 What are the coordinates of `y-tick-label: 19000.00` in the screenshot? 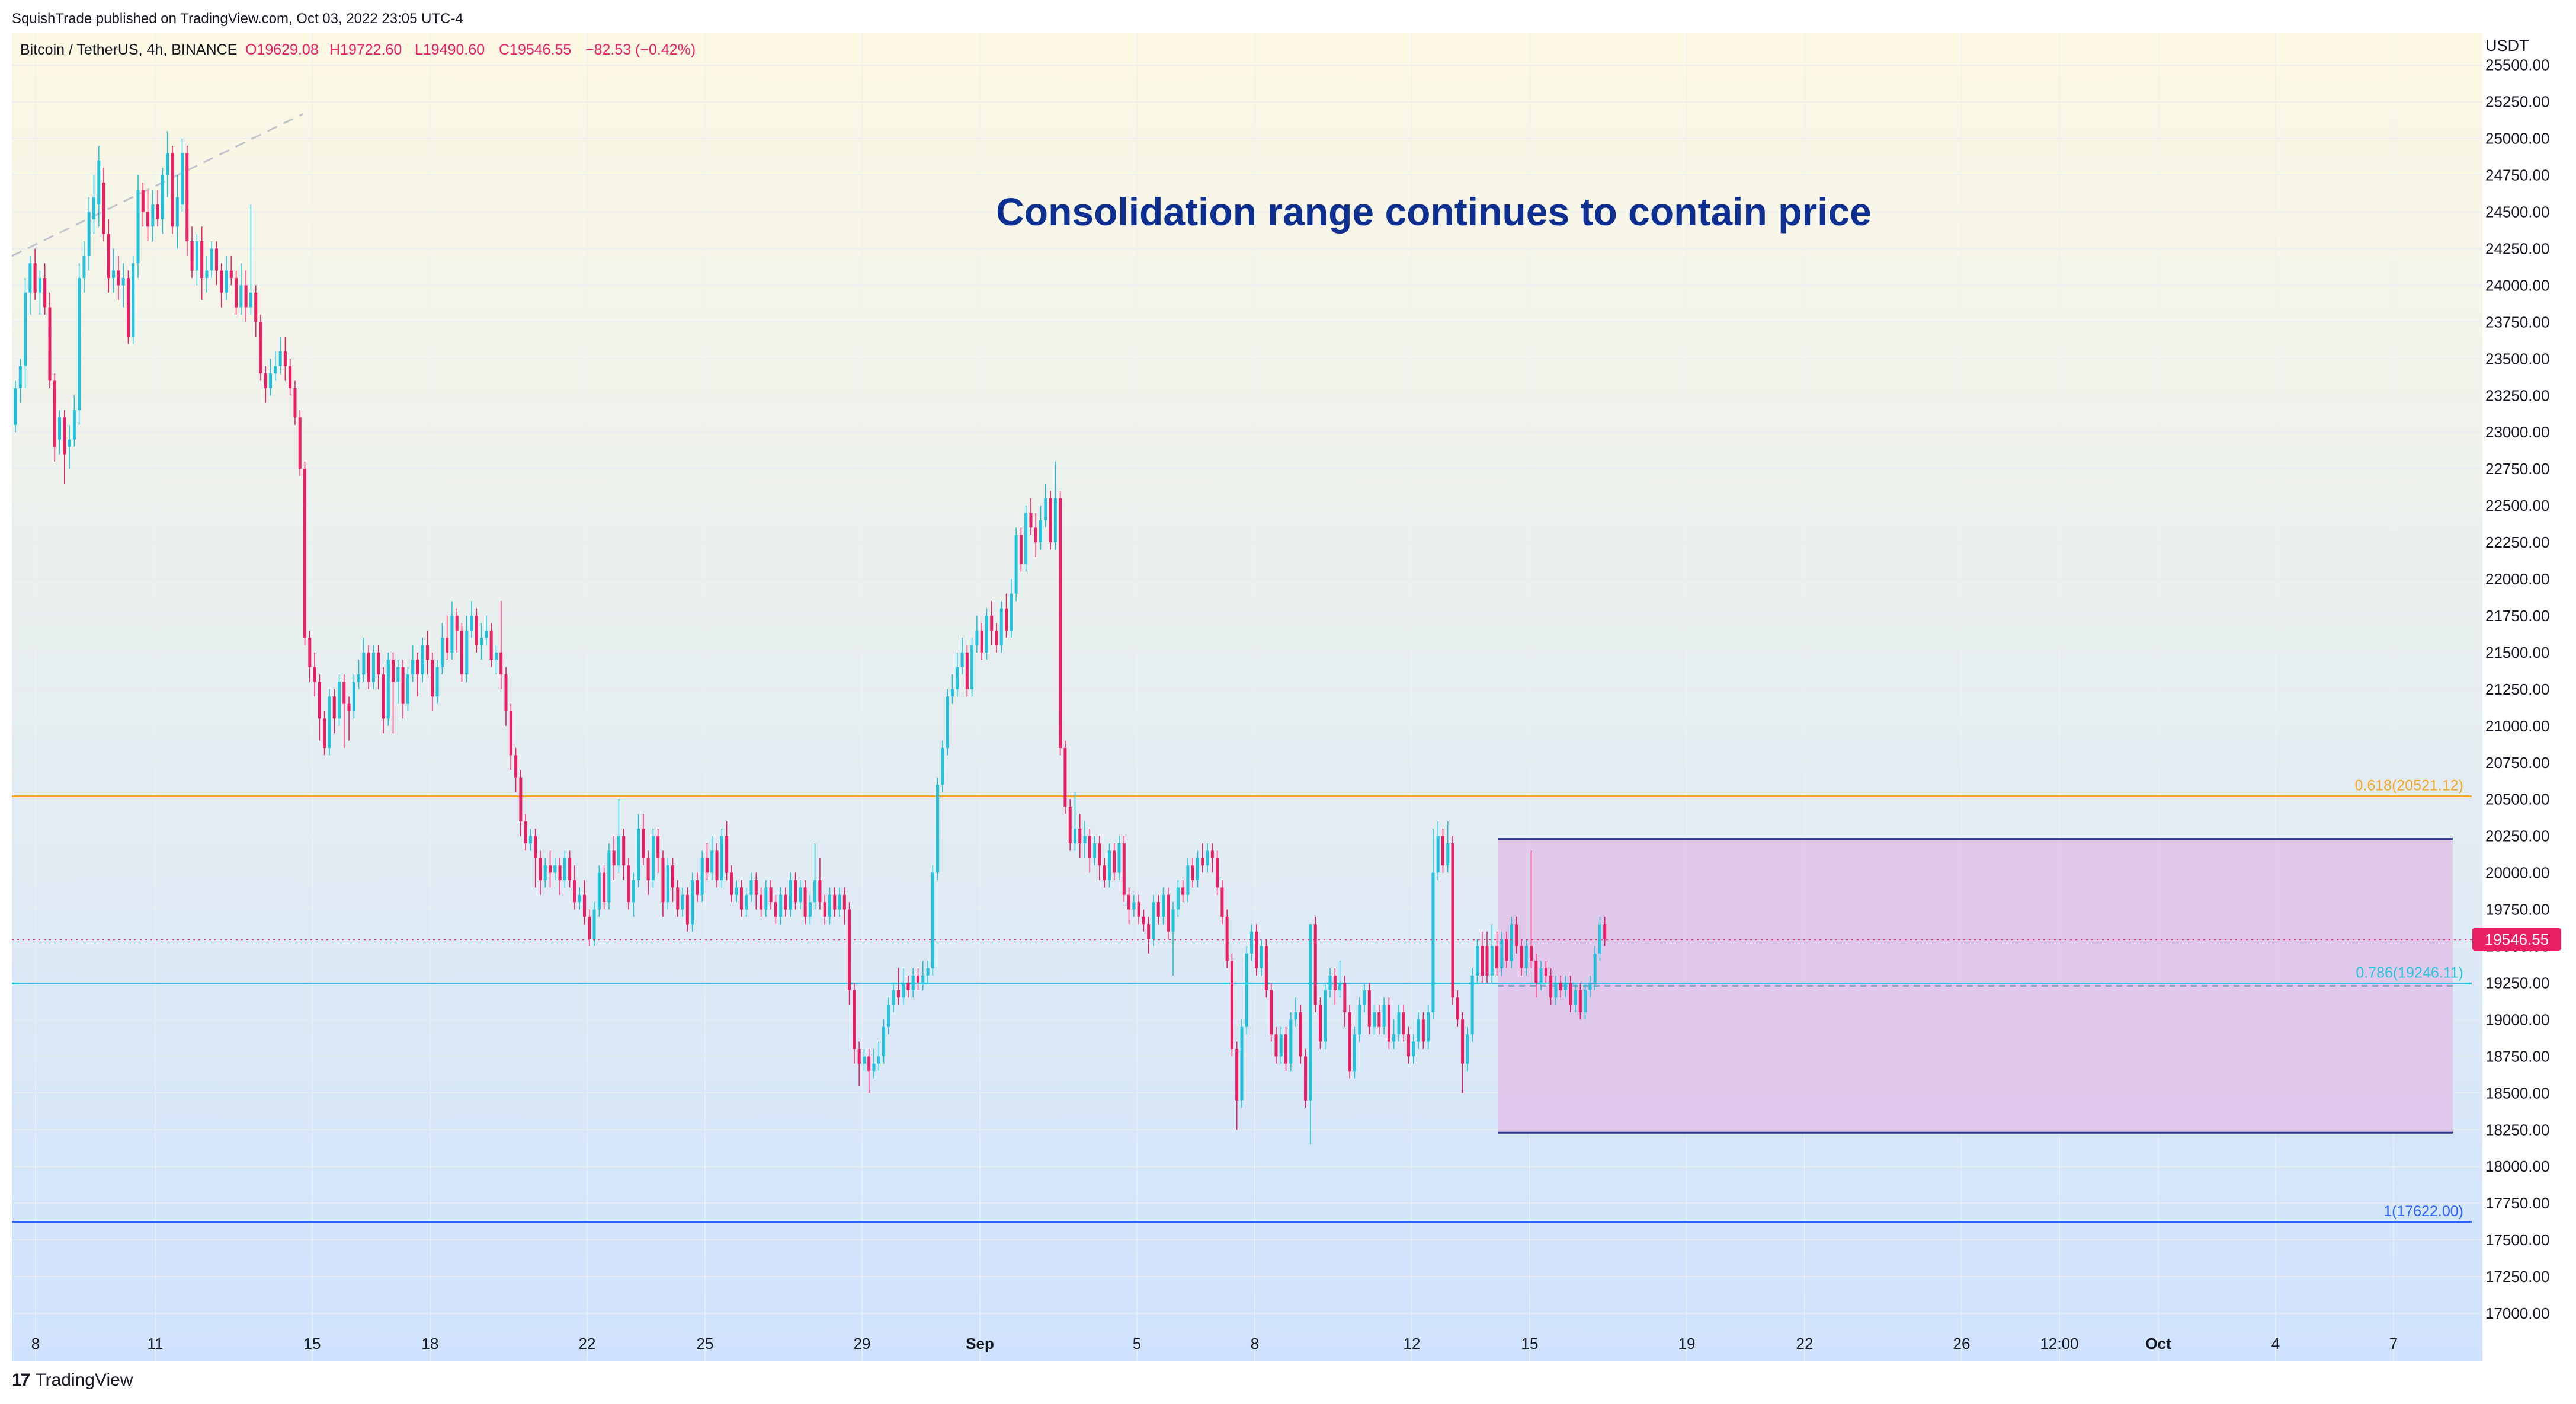 It's located at (2517, 1019).